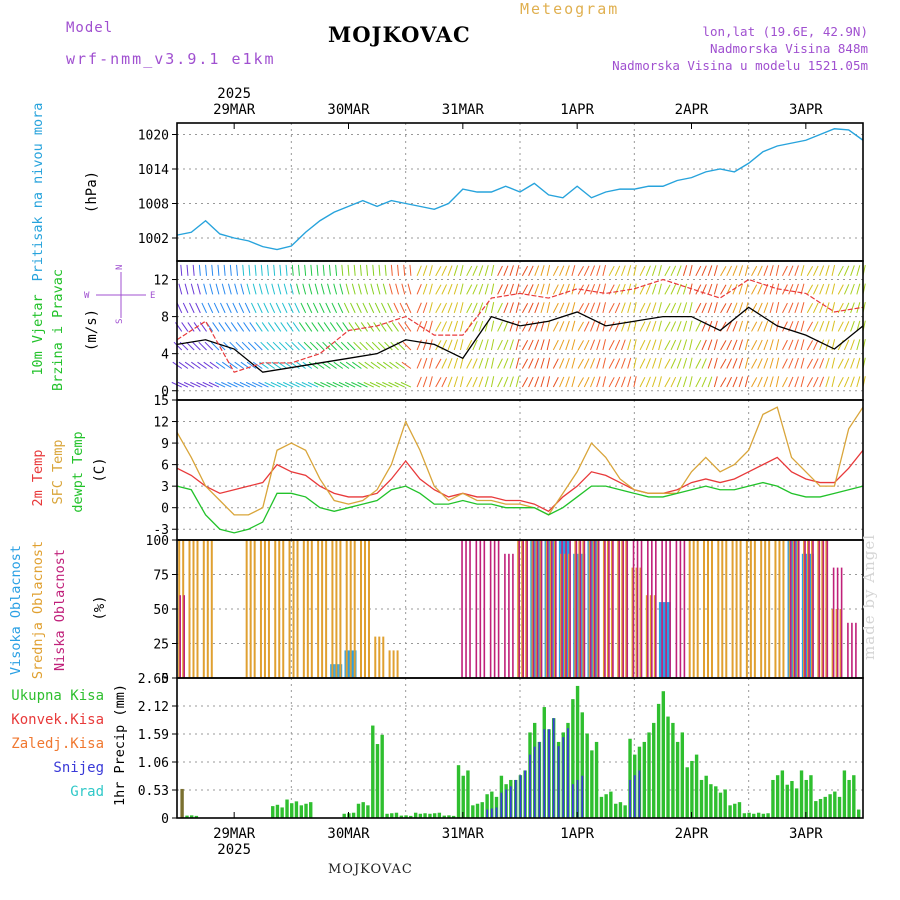  Describe the element at coordinates (399, 34) in the screenshot. I see `station-title: MOJKOVAC` at that location.